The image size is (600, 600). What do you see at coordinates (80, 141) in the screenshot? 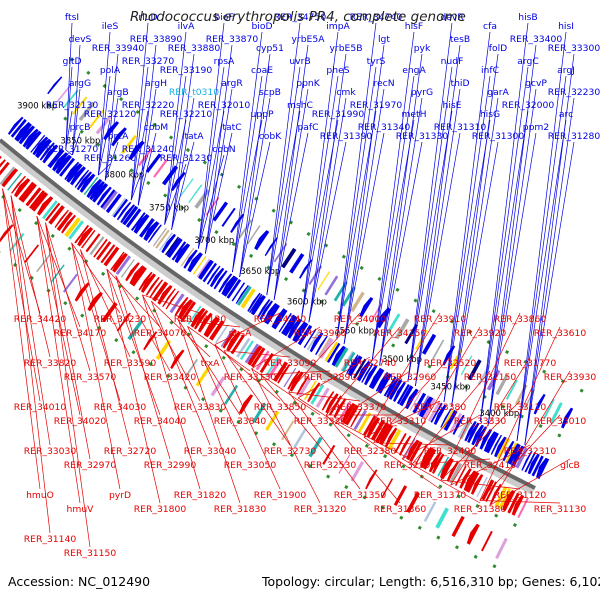
I see `kbp-tick-label: 3850 kbp` at bounding box center [80, 141].